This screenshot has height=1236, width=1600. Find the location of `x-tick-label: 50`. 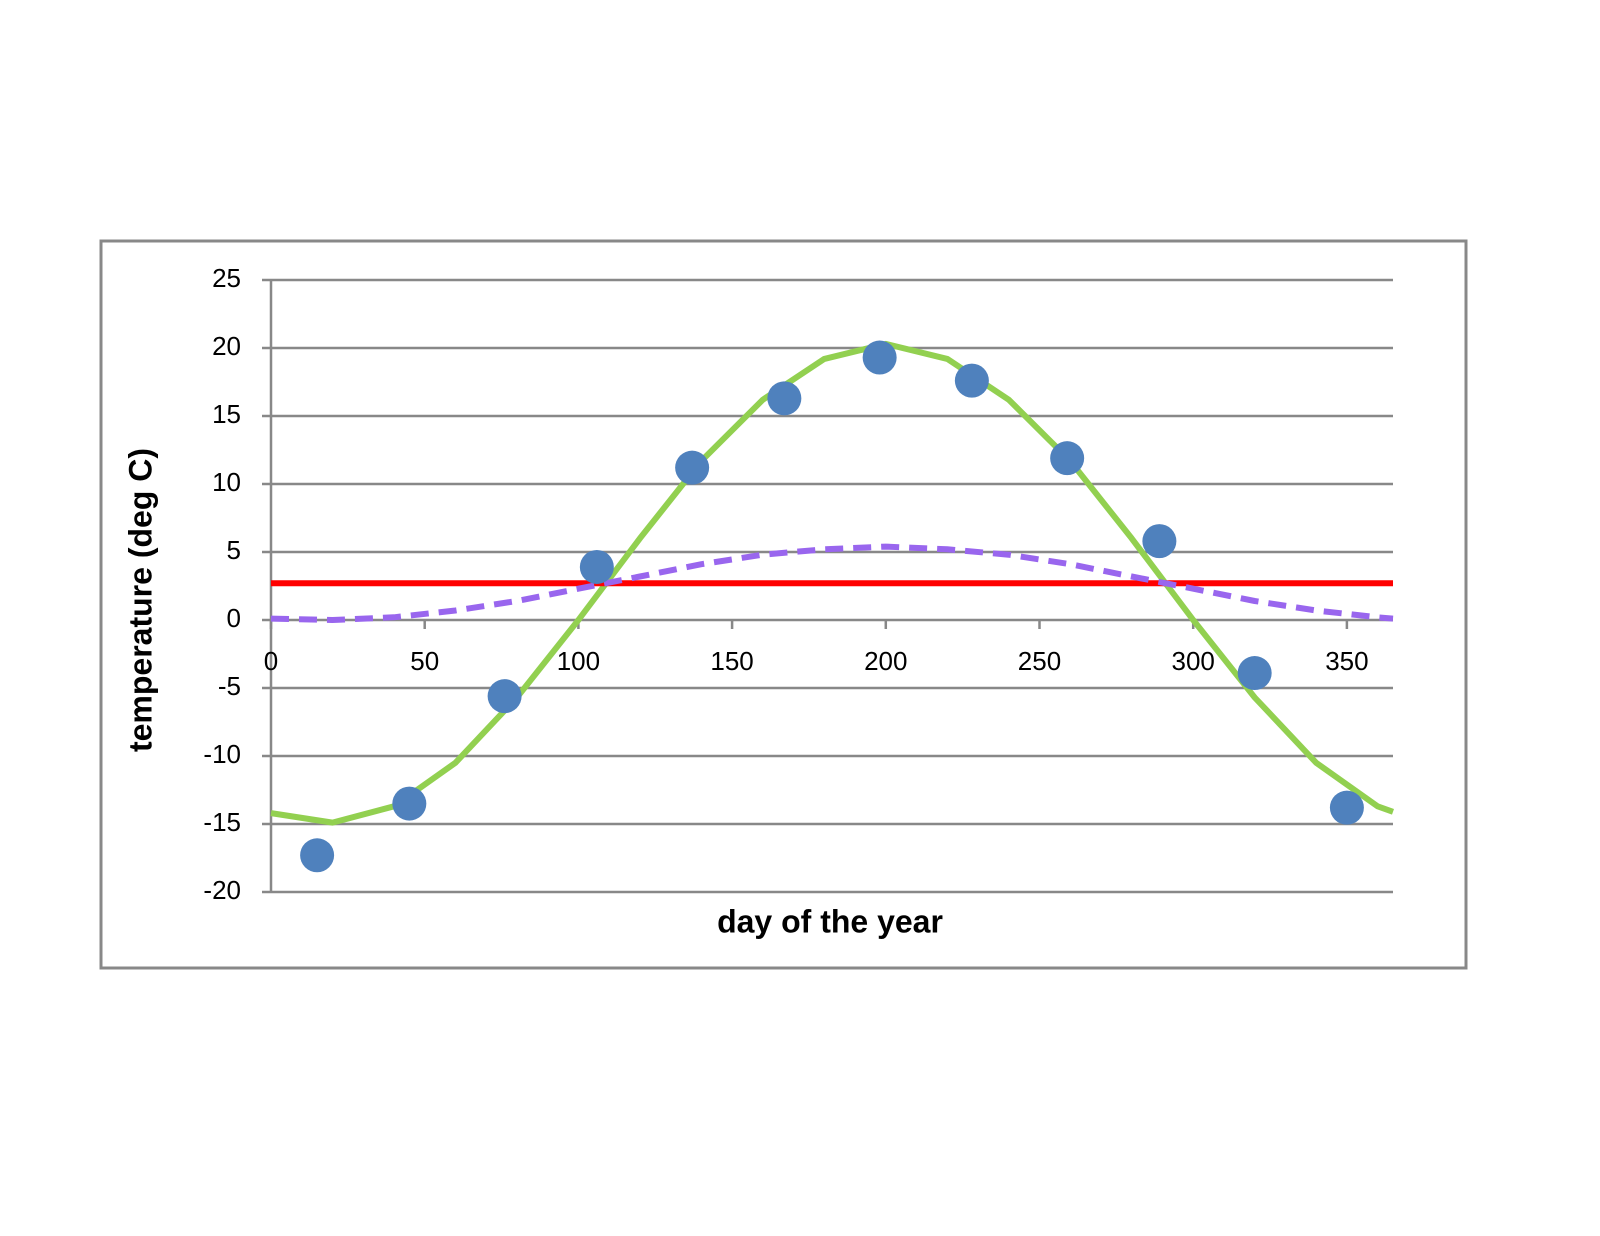

x-tick-label: 50 is located at coordinates (424, 661).